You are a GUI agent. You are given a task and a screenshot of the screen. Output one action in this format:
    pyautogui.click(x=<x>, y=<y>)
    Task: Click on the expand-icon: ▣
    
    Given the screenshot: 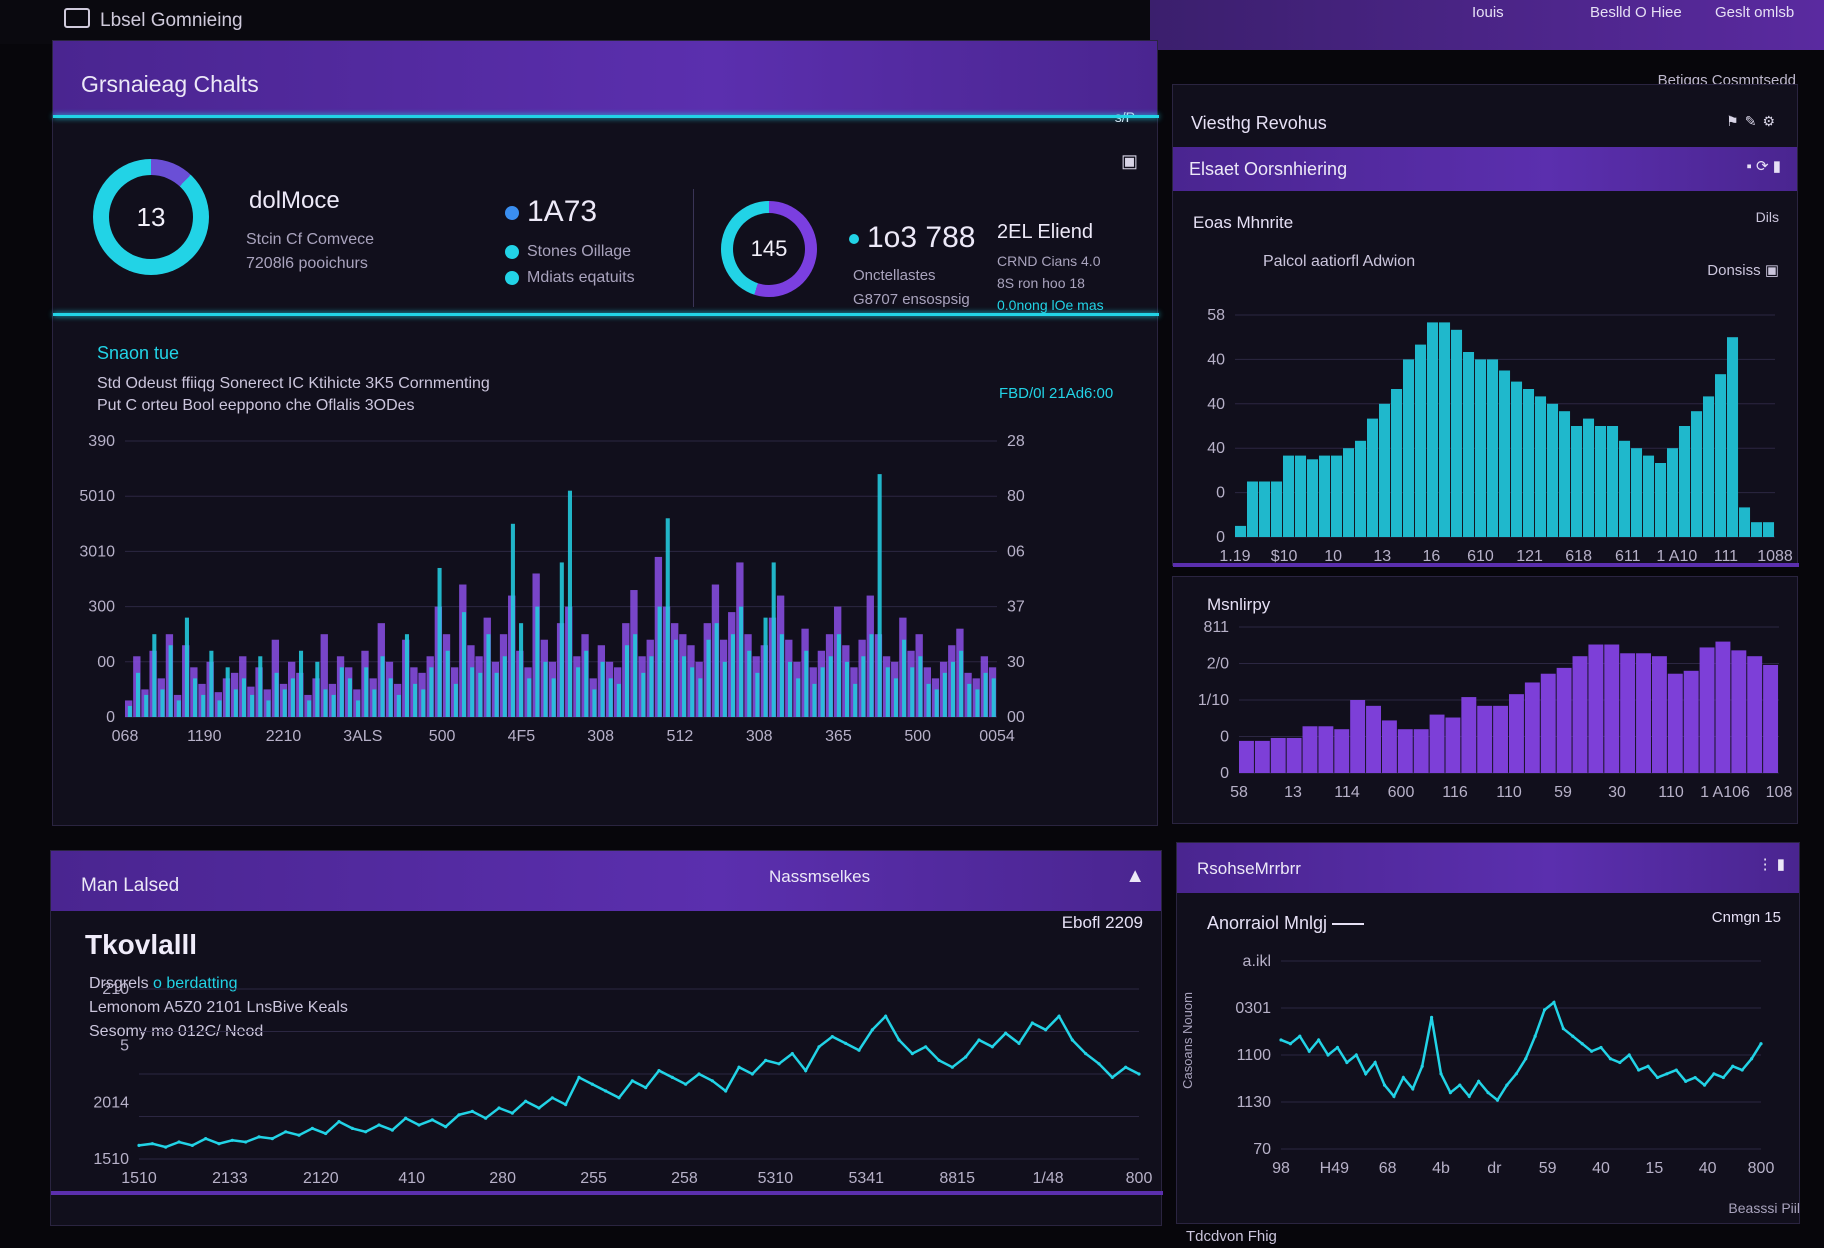 What is the action you would take?
    pyautogui.click(x=1130, y=161)
    